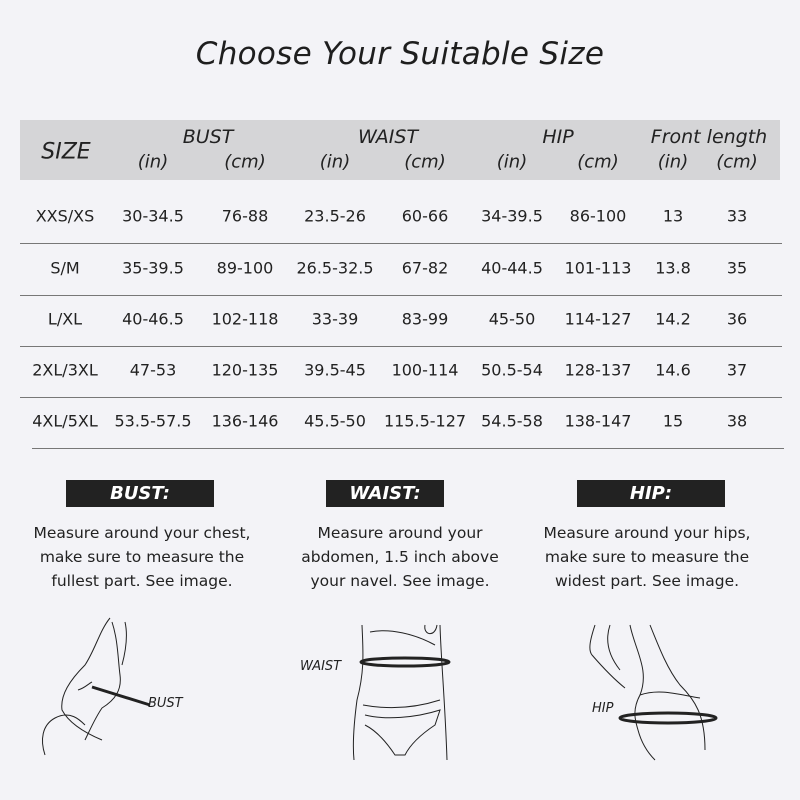 The width and height of the screenshot is (800, 800). What do you see at coordinates (245, 421) in the screenshot?
I see `table-cell: 136-146` at bounding box center [245, 421].